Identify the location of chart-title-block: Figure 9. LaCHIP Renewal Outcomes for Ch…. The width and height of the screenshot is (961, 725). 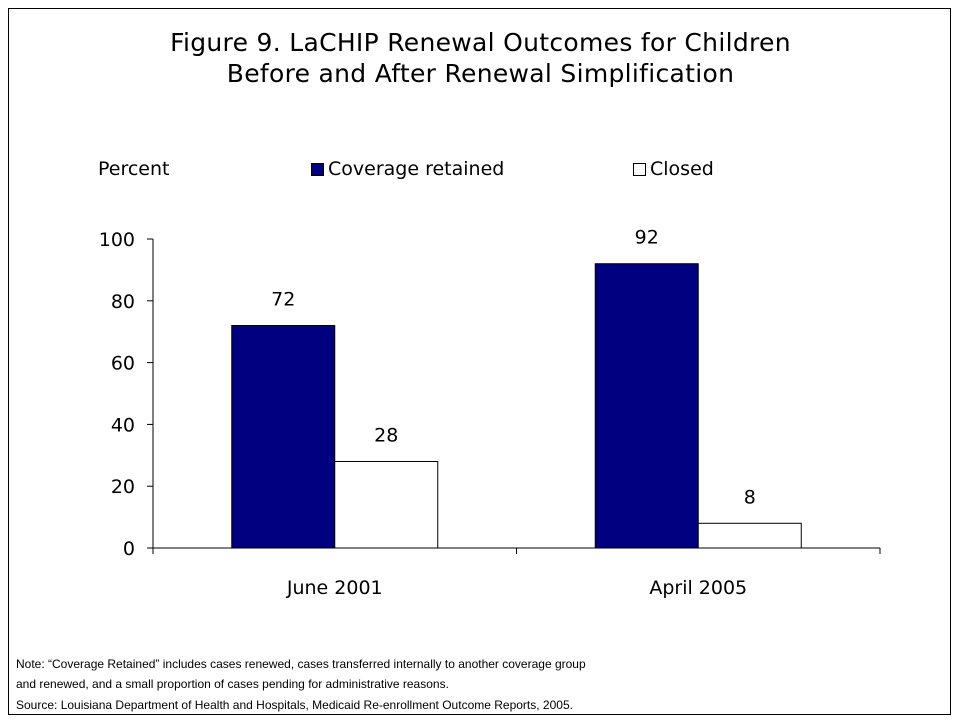
(480, 58).